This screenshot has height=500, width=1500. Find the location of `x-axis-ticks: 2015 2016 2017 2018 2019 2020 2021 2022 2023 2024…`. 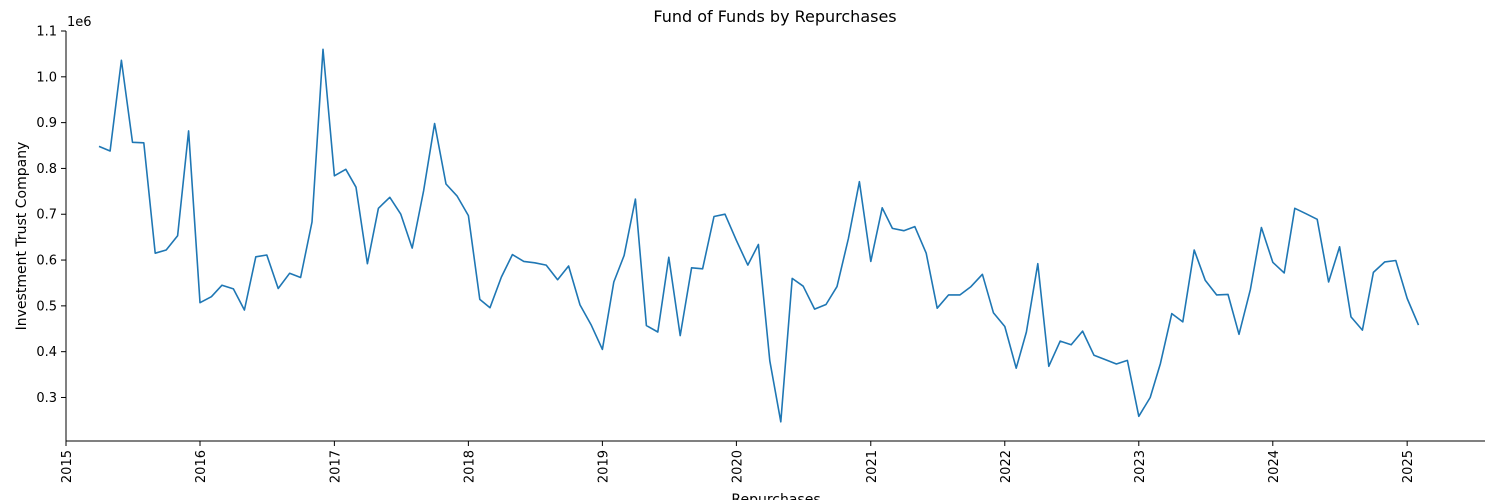

x-axis-ticks: 2015 2016 2017 2018 2019 2020 2021 2022 2023 2024… is located at coordinates (738, 462).